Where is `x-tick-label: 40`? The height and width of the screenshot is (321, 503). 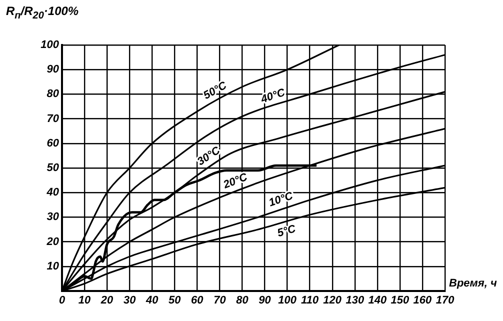
x-tick-label: 40 is located at coordinates (152, 300).